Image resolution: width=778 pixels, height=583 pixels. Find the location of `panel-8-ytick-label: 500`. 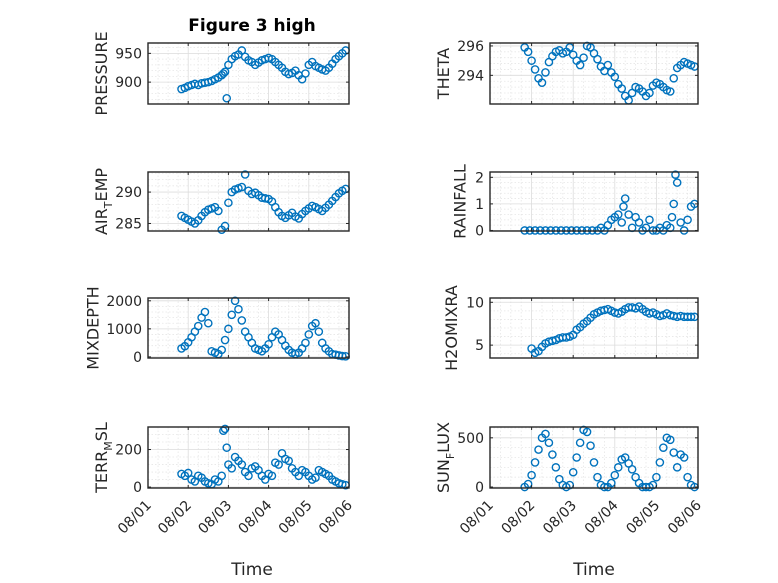

panel-8-ytick-label: 500 is located at coordinates (470, 439).